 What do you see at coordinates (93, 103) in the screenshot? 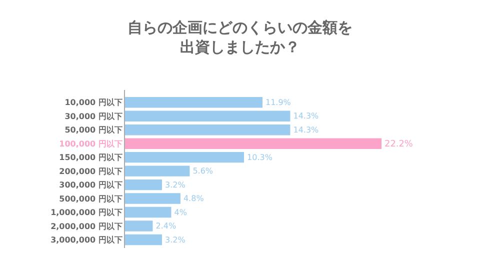
I see `y-tick-label: 10,000 円以下` at bounding box center [93, 103].